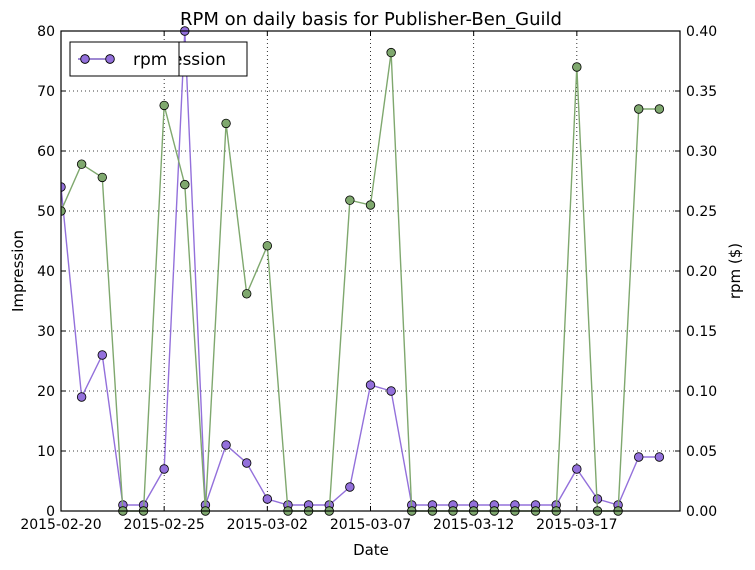  Describe the element at coordinates (46, 272) in the screenshot. I see `y-left-tick-label: 40` at that location.